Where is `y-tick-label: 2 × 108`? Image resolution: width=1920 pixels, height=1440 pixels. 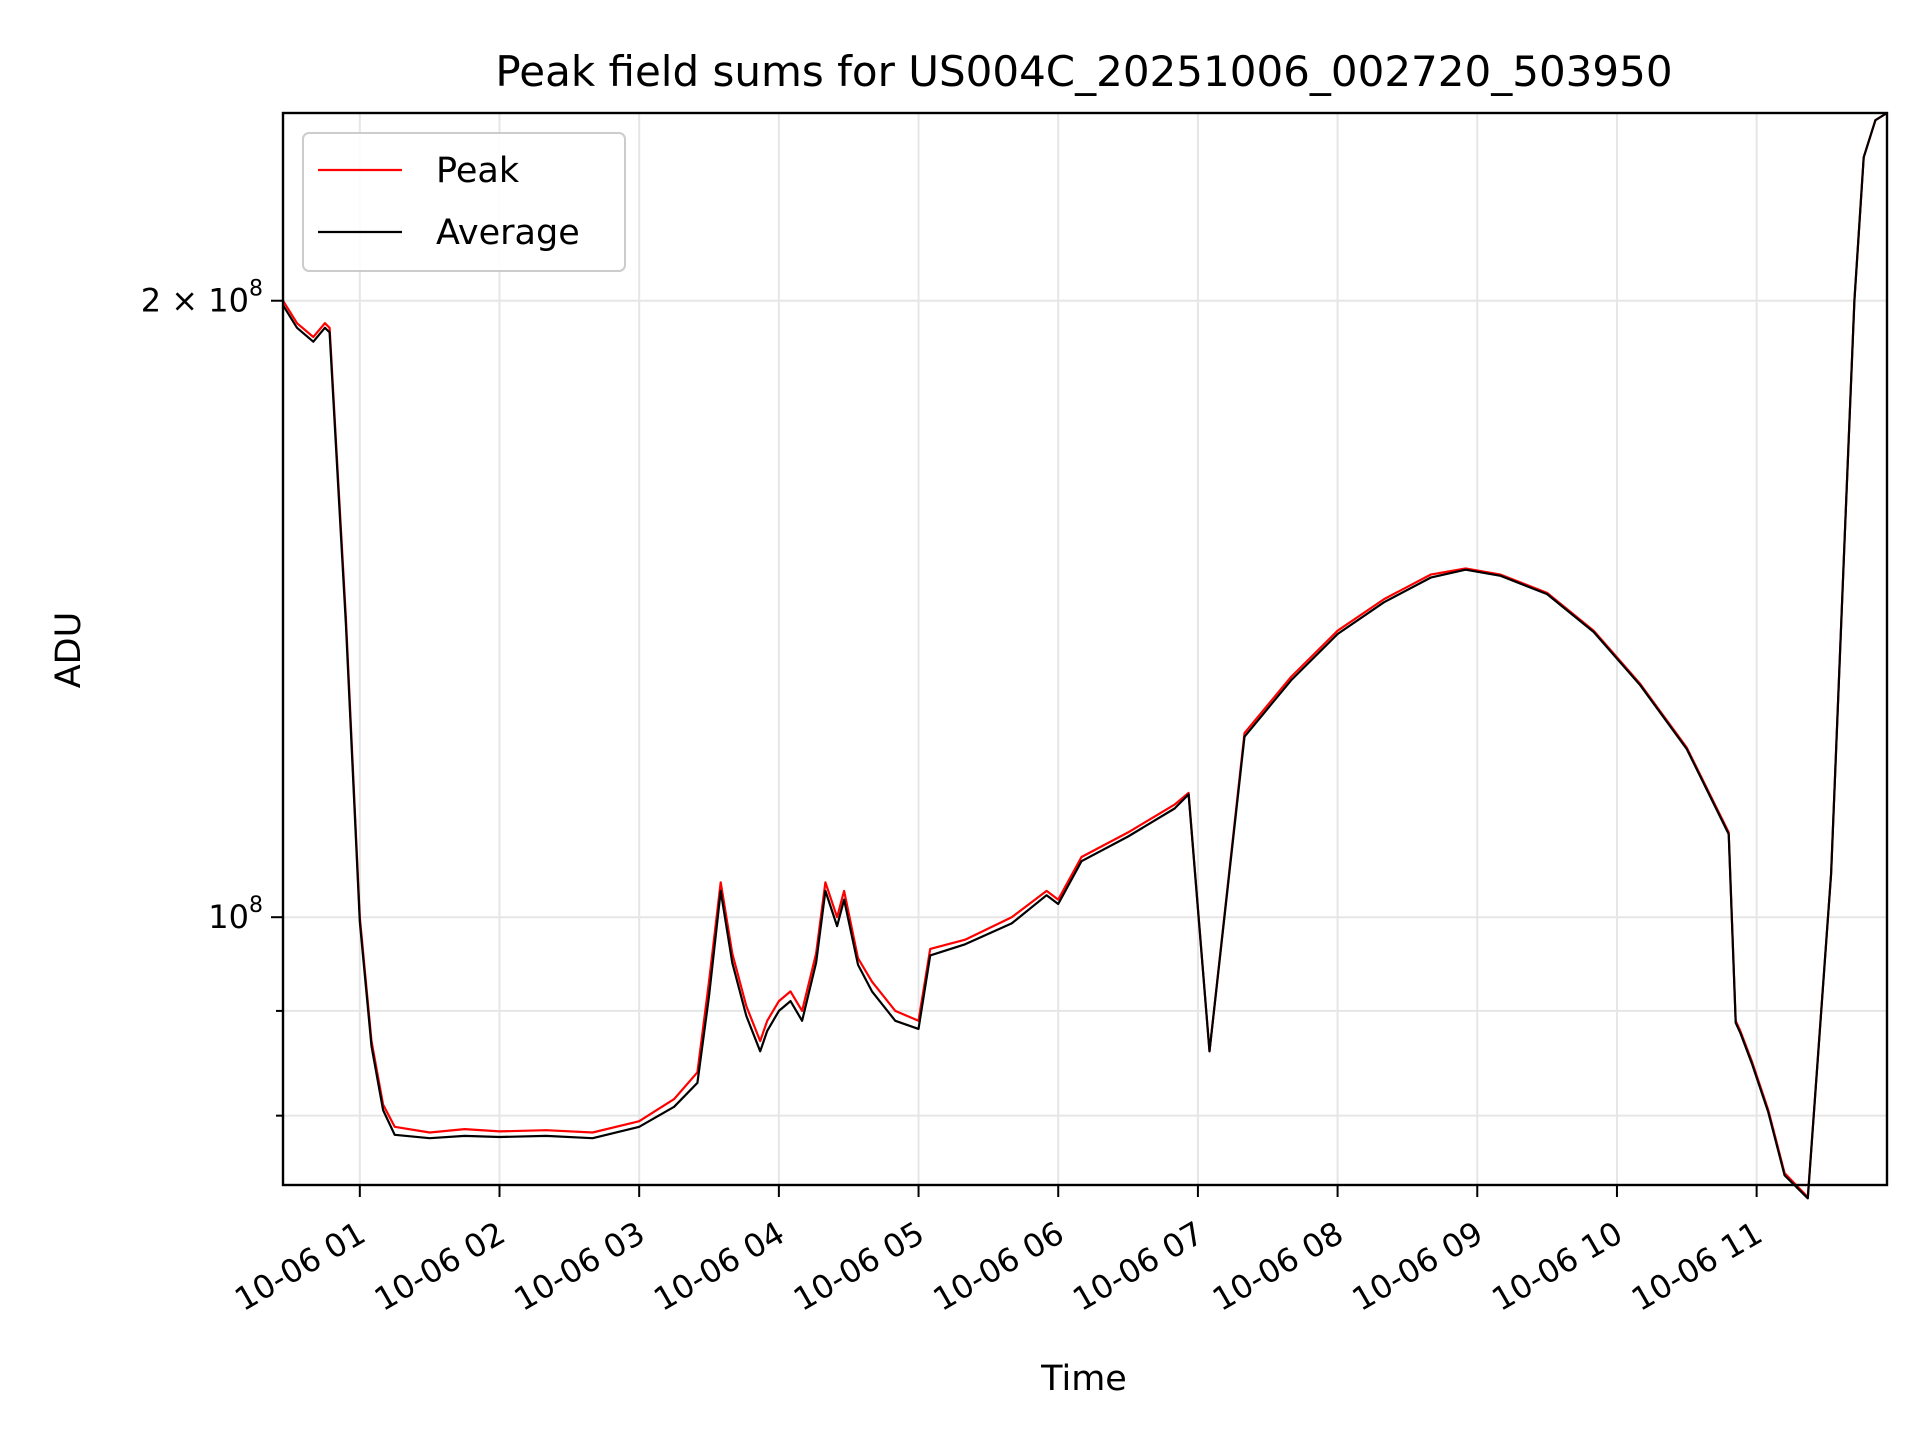 y-tick-label: 2 × 108 is located at coordinates (202, 298).